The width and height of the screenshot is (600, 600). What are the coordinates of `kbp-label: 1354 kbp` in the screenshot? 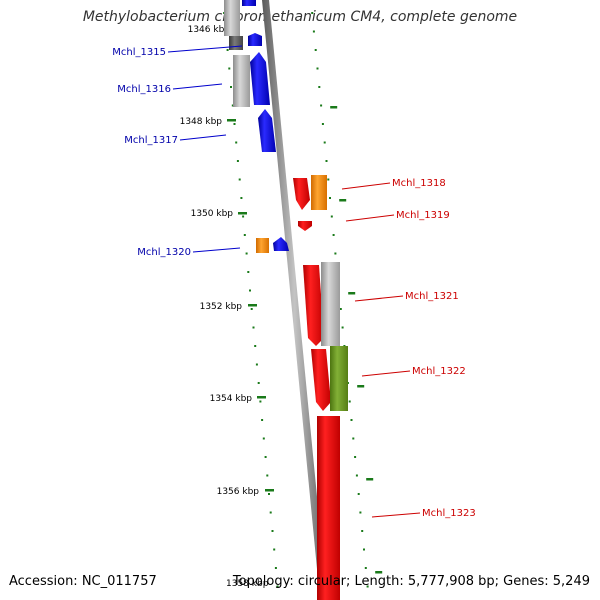 It's located at (231, 399).